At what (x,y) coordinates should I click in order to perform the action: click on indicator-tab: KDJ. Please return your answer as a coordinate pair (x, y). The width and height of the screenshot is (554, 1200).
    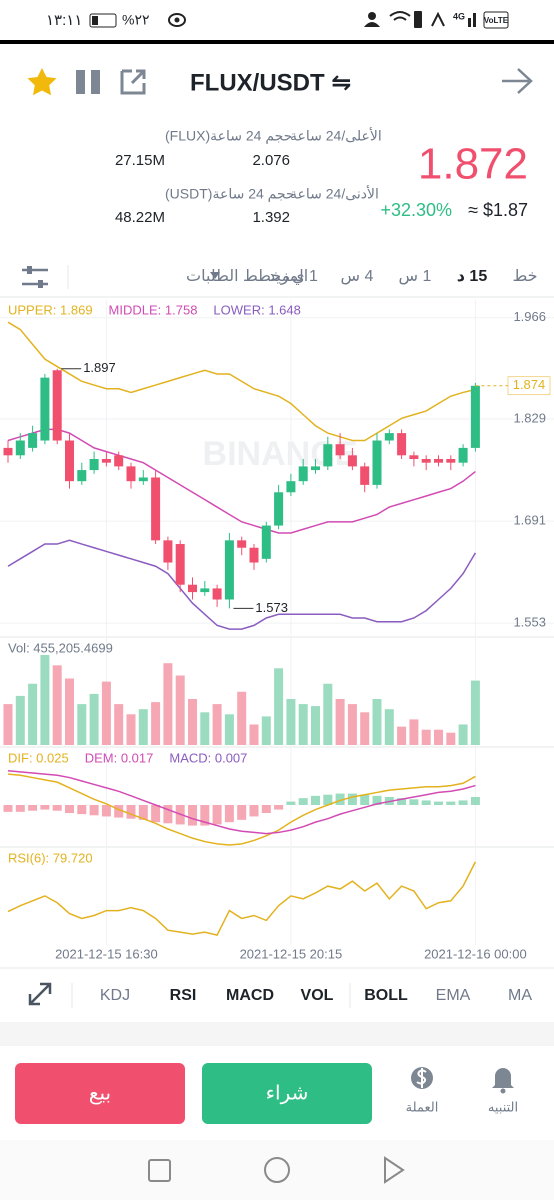
    Looking at the image, I should click on (115, 995).